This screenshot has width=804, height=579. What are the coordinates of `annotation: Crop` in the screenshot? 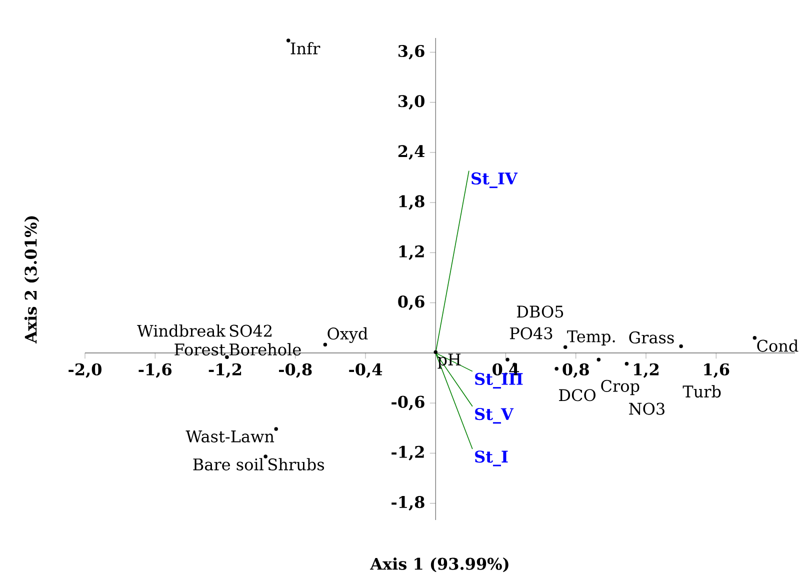 It's located at (620, 388).